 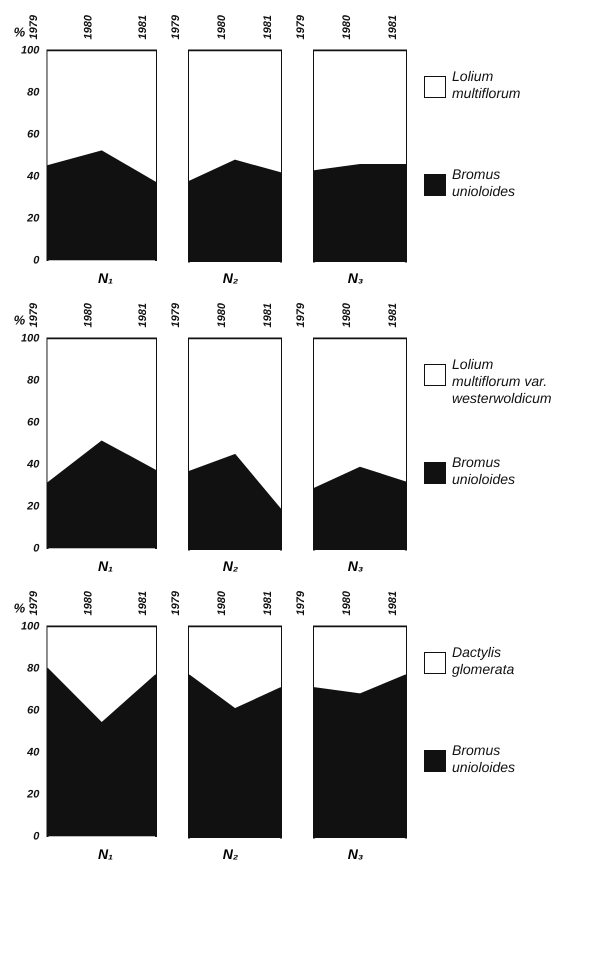 What do you see at coordinates (484, 471) in the screenshot?
I see `text: Bromus unioloides` at bounding box center [484, 471].